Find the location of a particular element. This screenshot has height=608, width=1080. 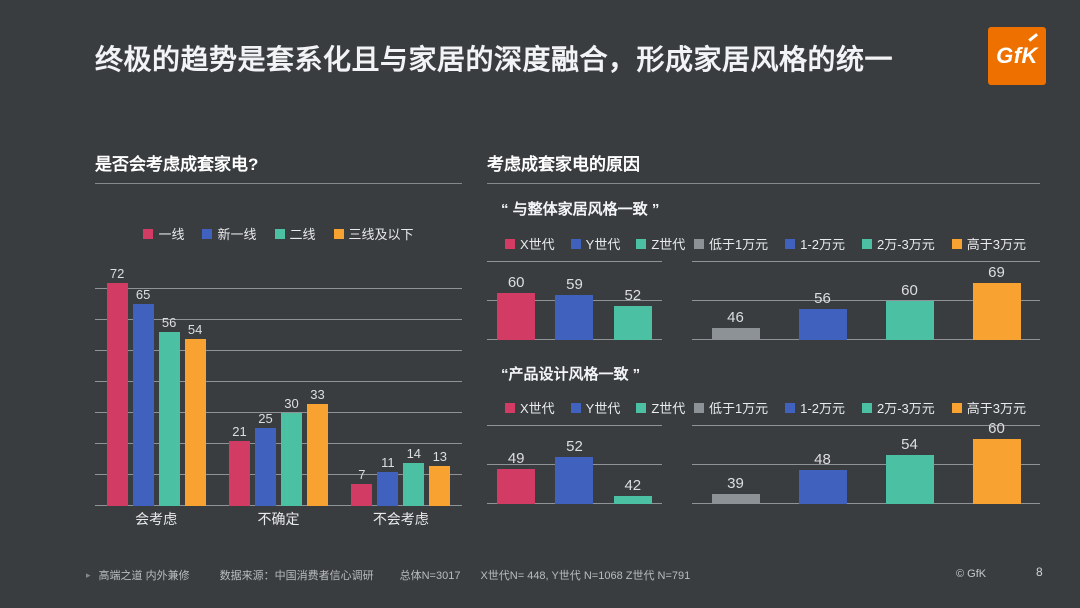

footer-data-source: 数据来源：中国消费者信心调研 is located at coordinates (296, 576).